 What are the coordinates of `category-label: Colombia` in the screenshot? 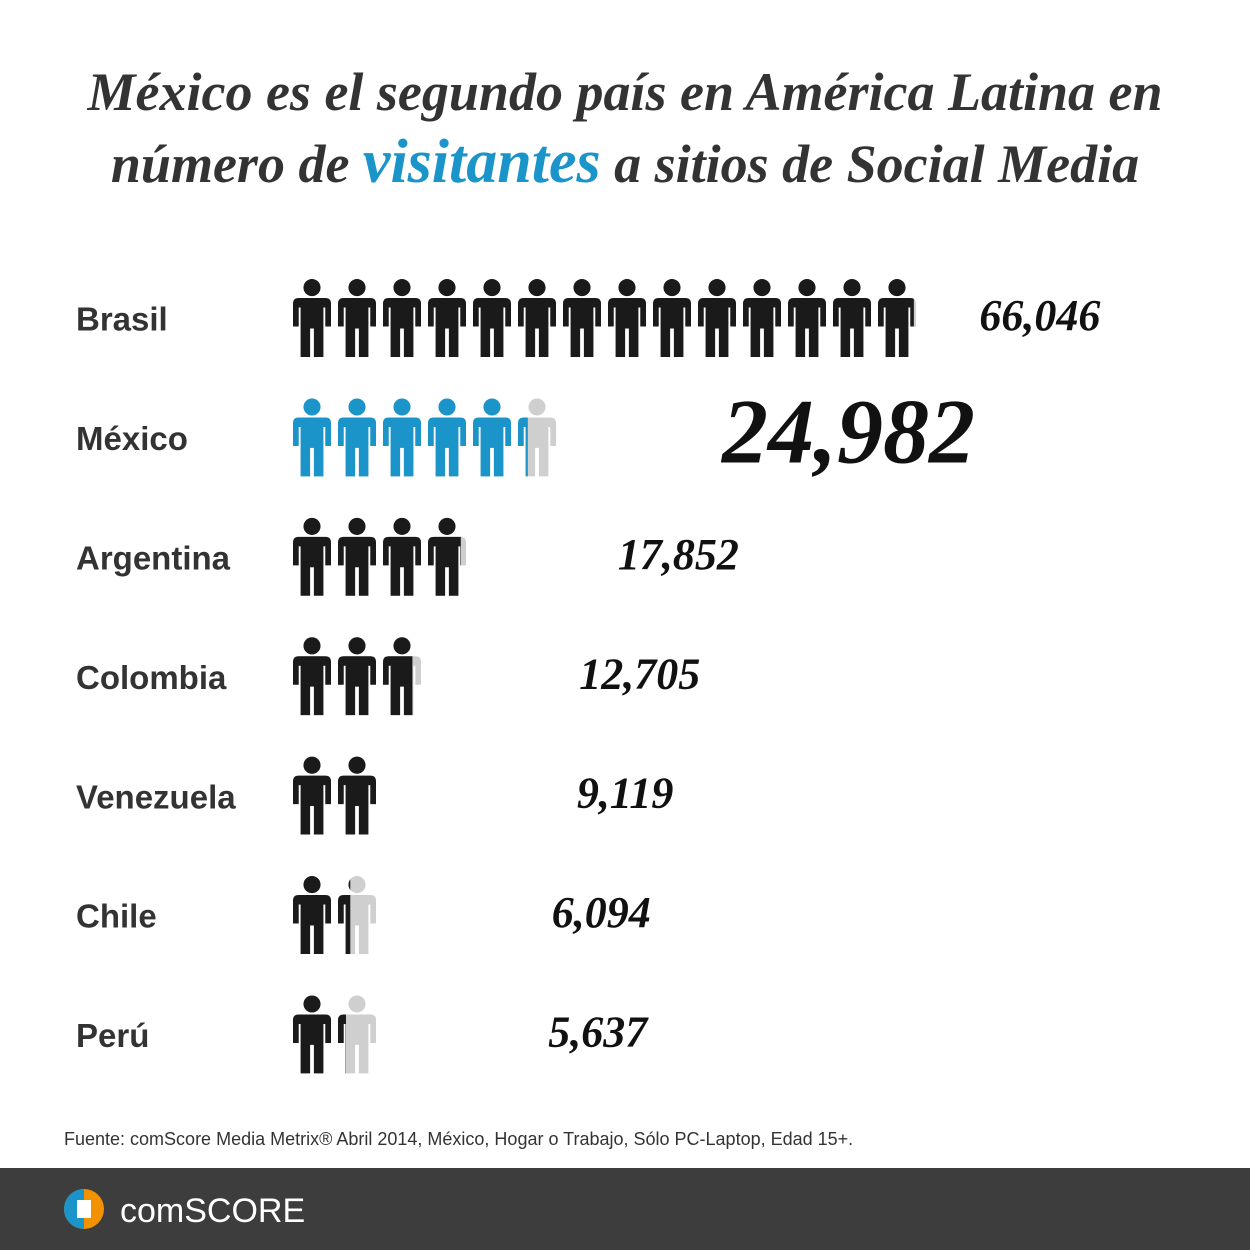 It's located at (151, 677).